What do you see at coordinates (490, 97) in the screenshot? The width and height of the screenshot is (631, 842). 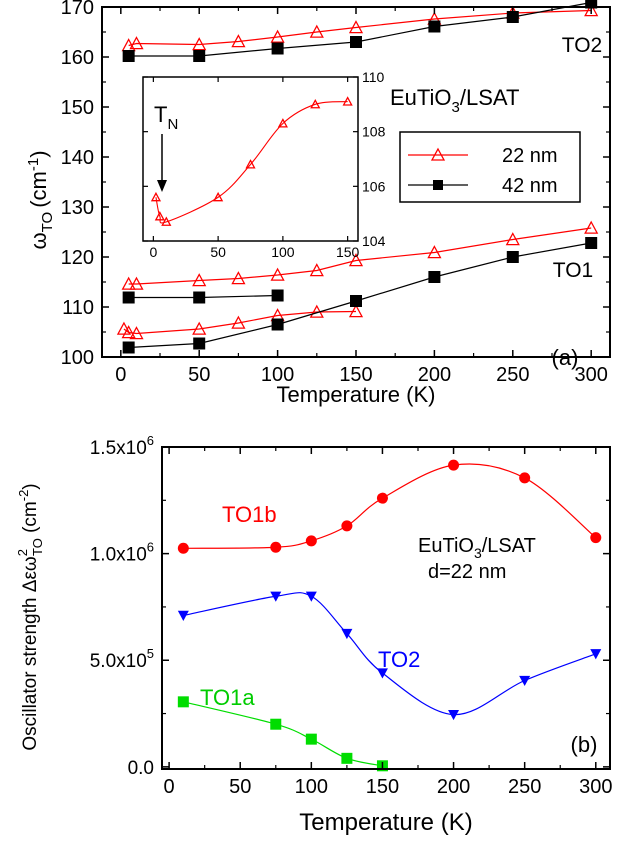 I see `panel-a-sample-rest: /LSAT` at bounding box center [490, 97].